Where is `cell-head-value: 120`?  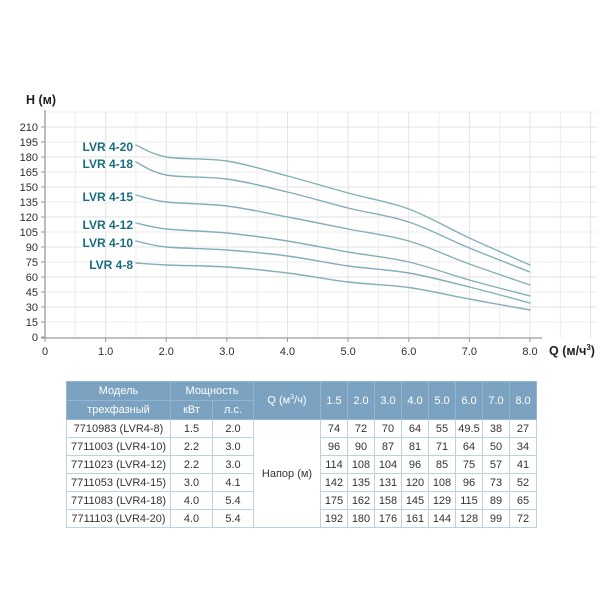 cell-head-value: 120 is located at coordinates (415, 482).